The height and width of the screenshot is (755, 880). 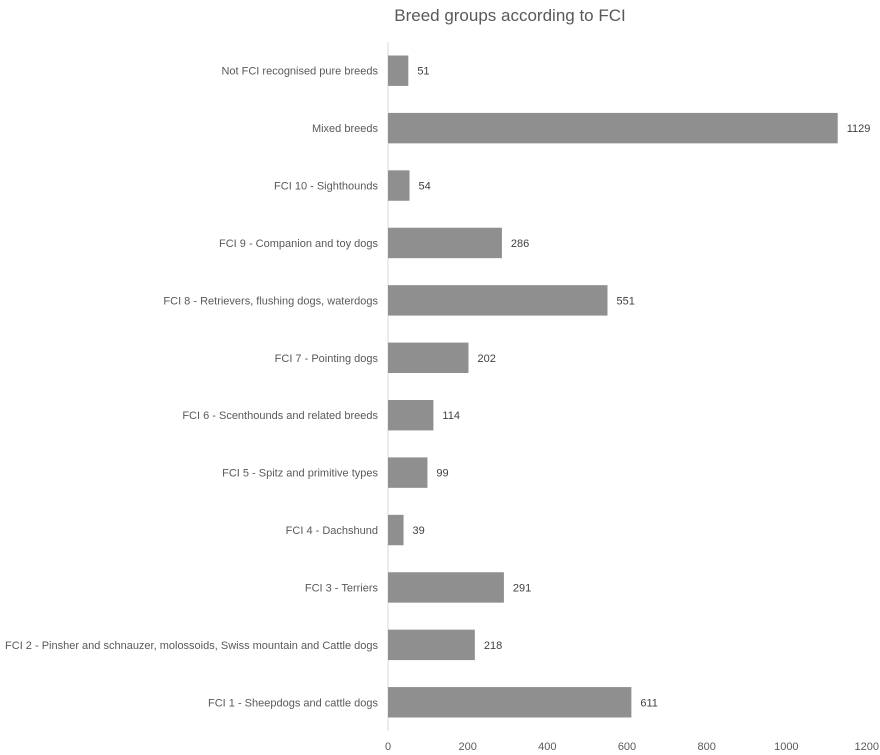 I want to click on data-label: 202, so click(x=486, y=359).